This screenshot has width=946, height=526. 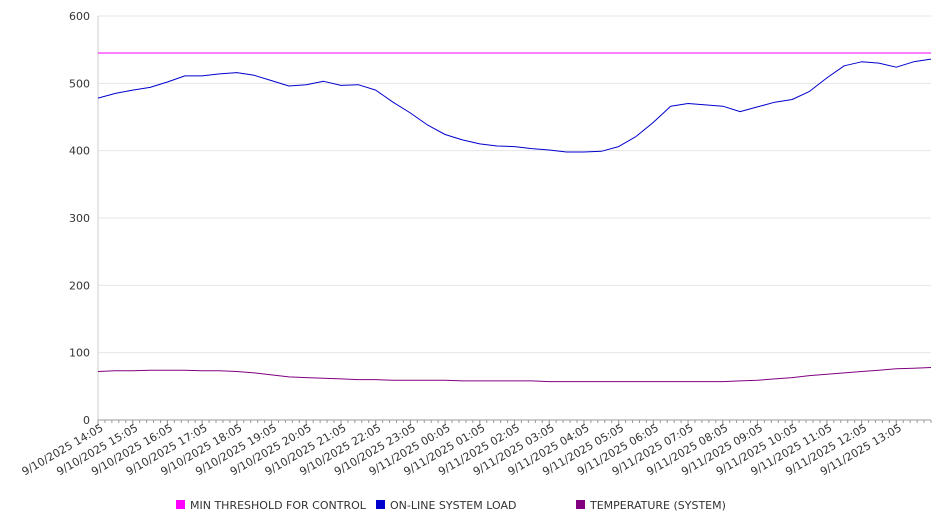 What do you see at coordinates (79, 151) in the screenshot?
I see `y-tick-label: 400` at bounding box center [79, 151].